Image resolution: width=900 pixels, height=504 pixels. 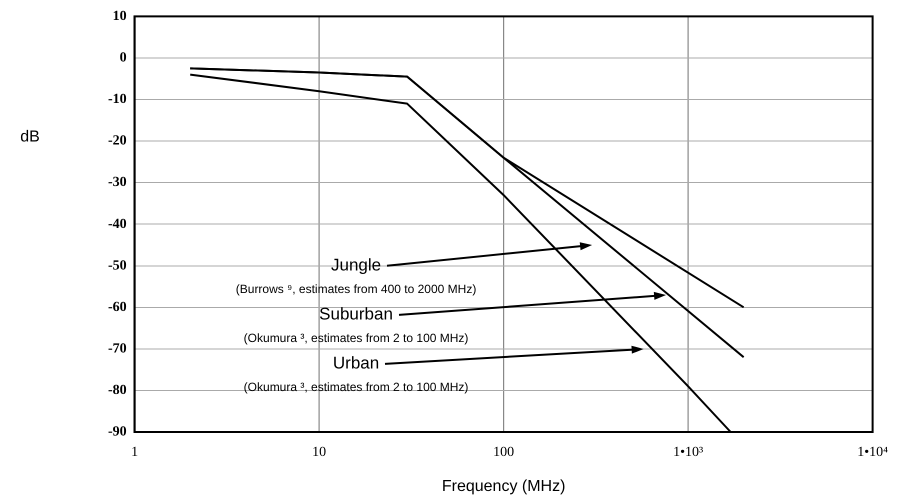 What do you see at coordinates (119, 16) in the screenshot?
I see `y-tick-label: 10` at bounding box center [119, 16].